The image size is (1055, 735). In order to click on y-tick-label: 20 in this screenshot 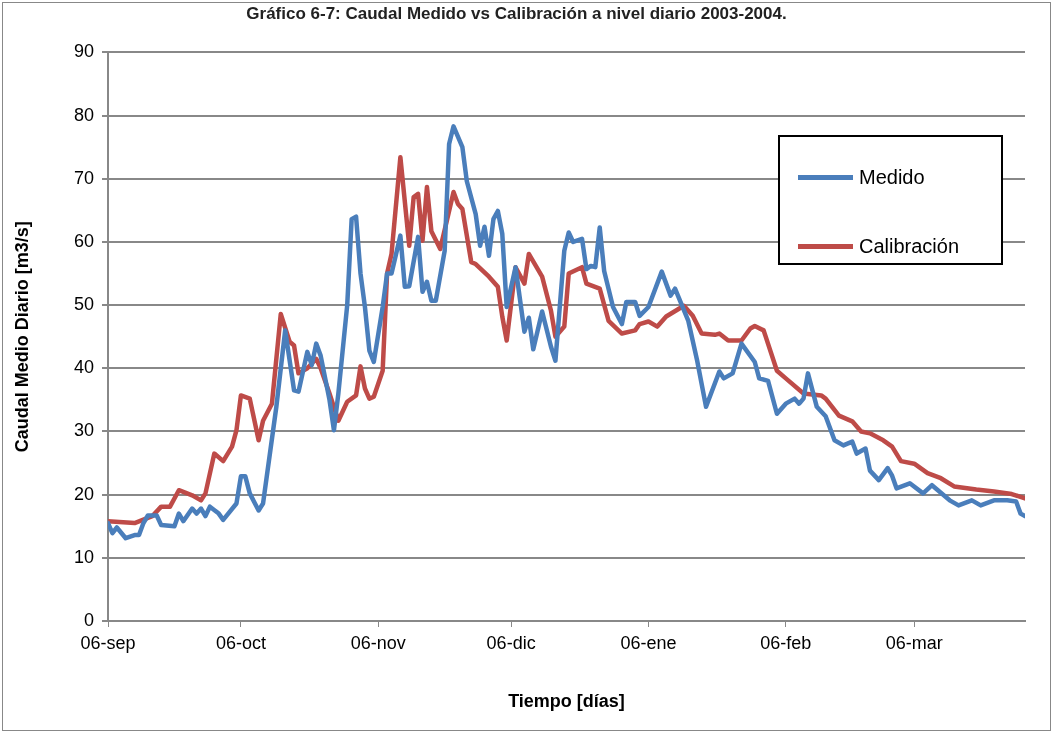, I will do `click(83, 493)`.